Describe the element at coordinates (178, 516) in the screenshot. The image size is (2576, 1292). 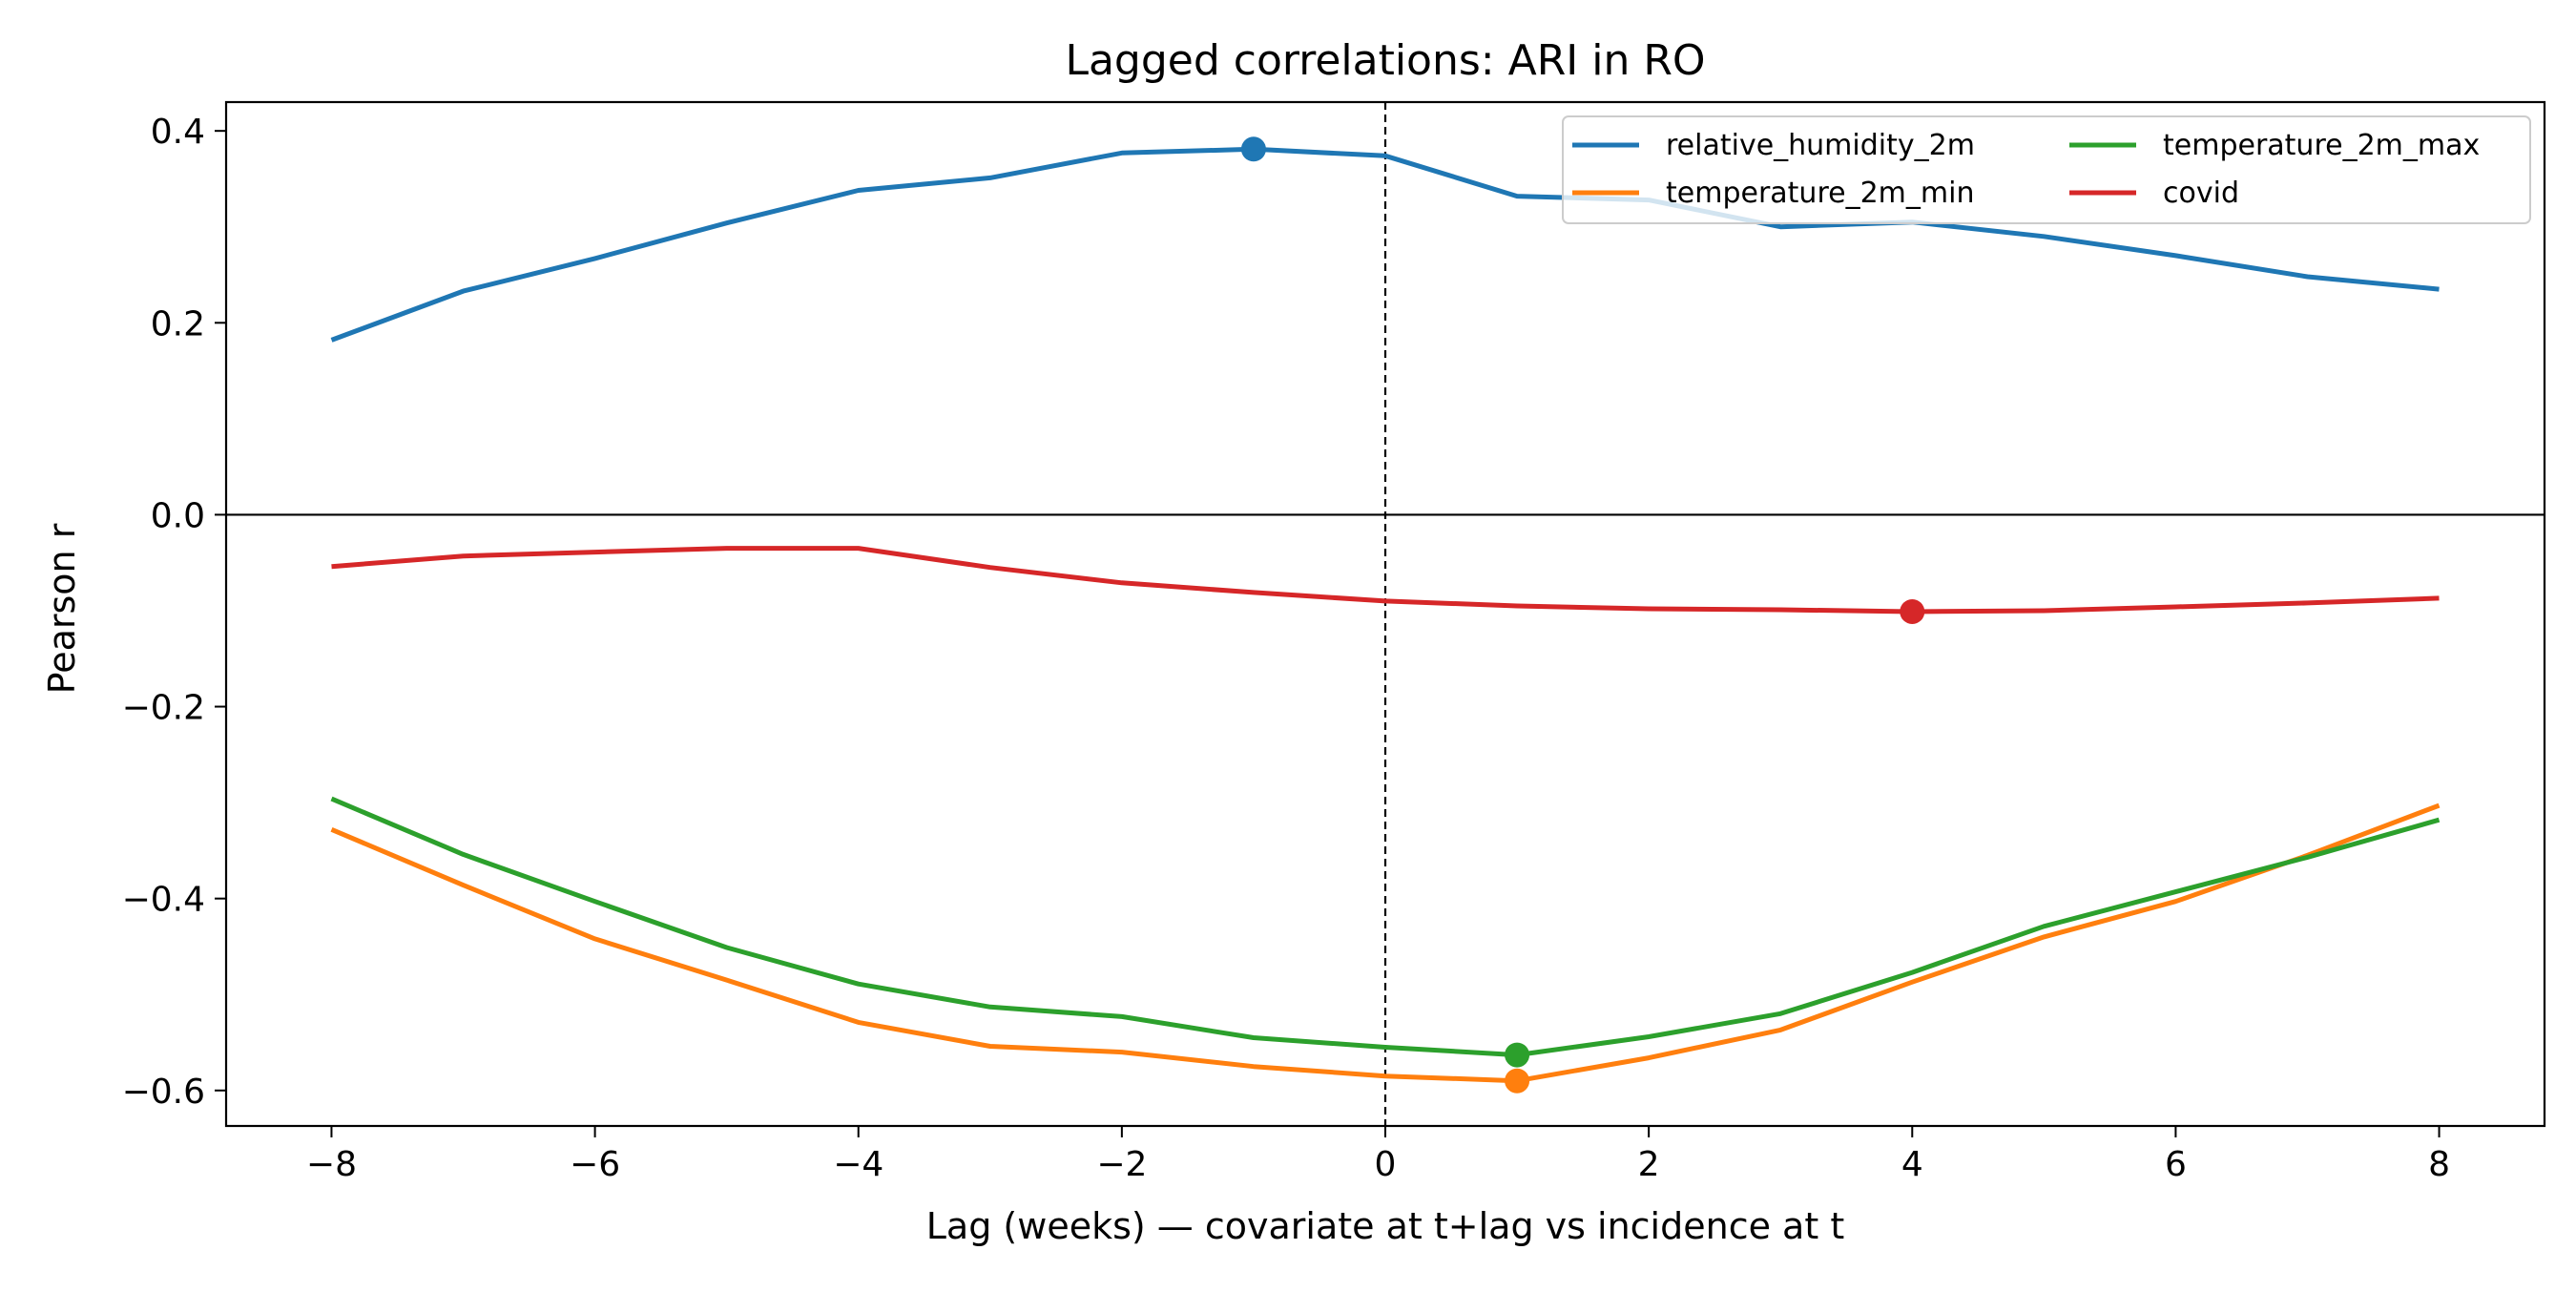
I see `y-tick-label: 0.0` at that location.